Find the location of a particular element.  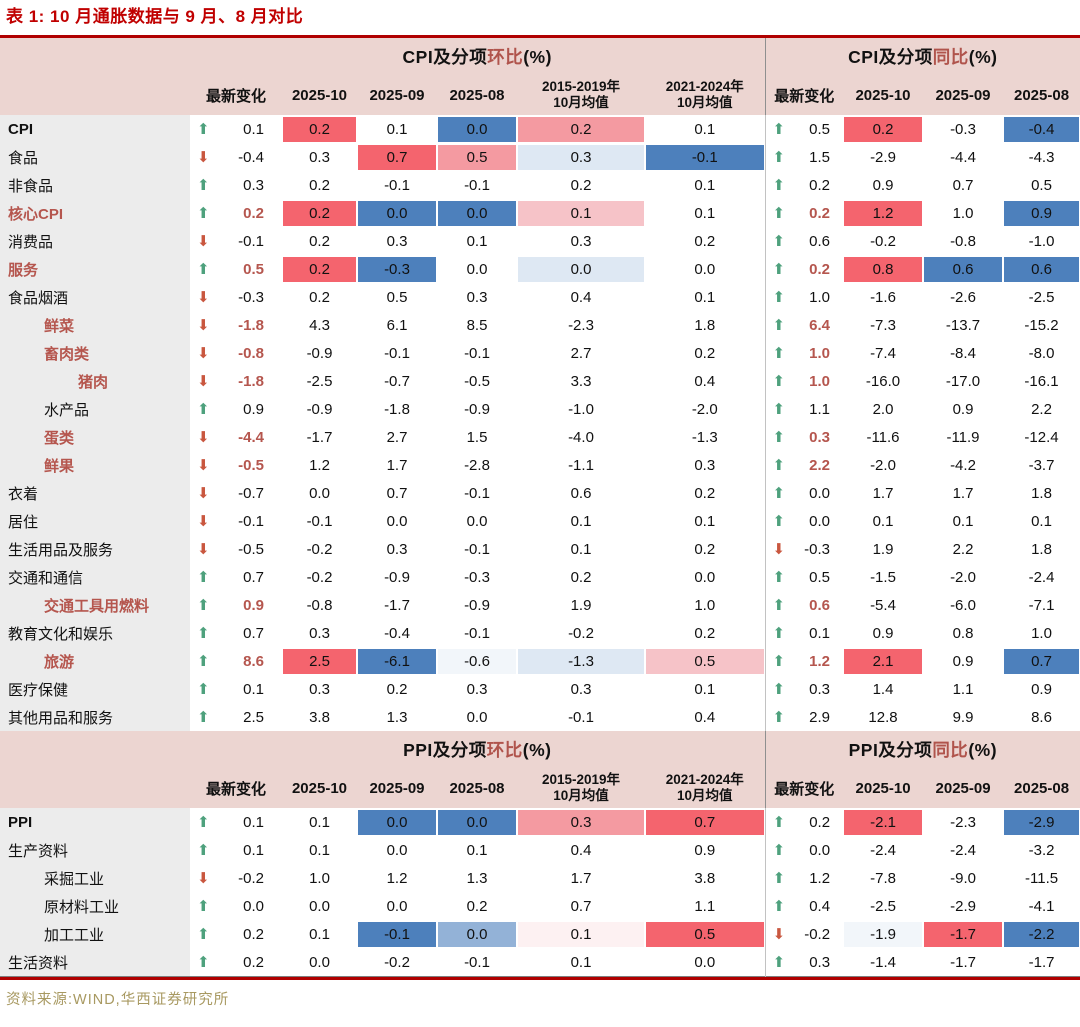

value-cell: -1.7 is located at coordinates (963, 962).